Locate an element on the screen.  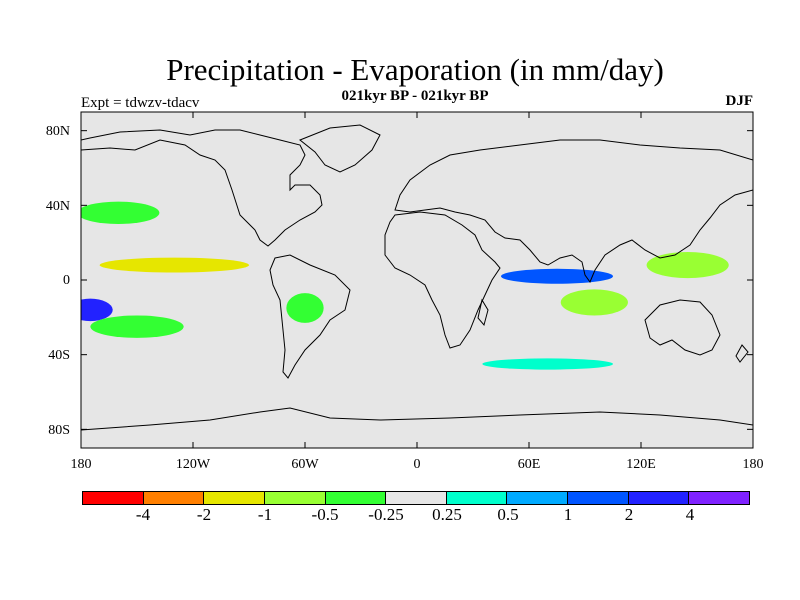
lon-tick-label: 0 is located at coordinates (417, 464).